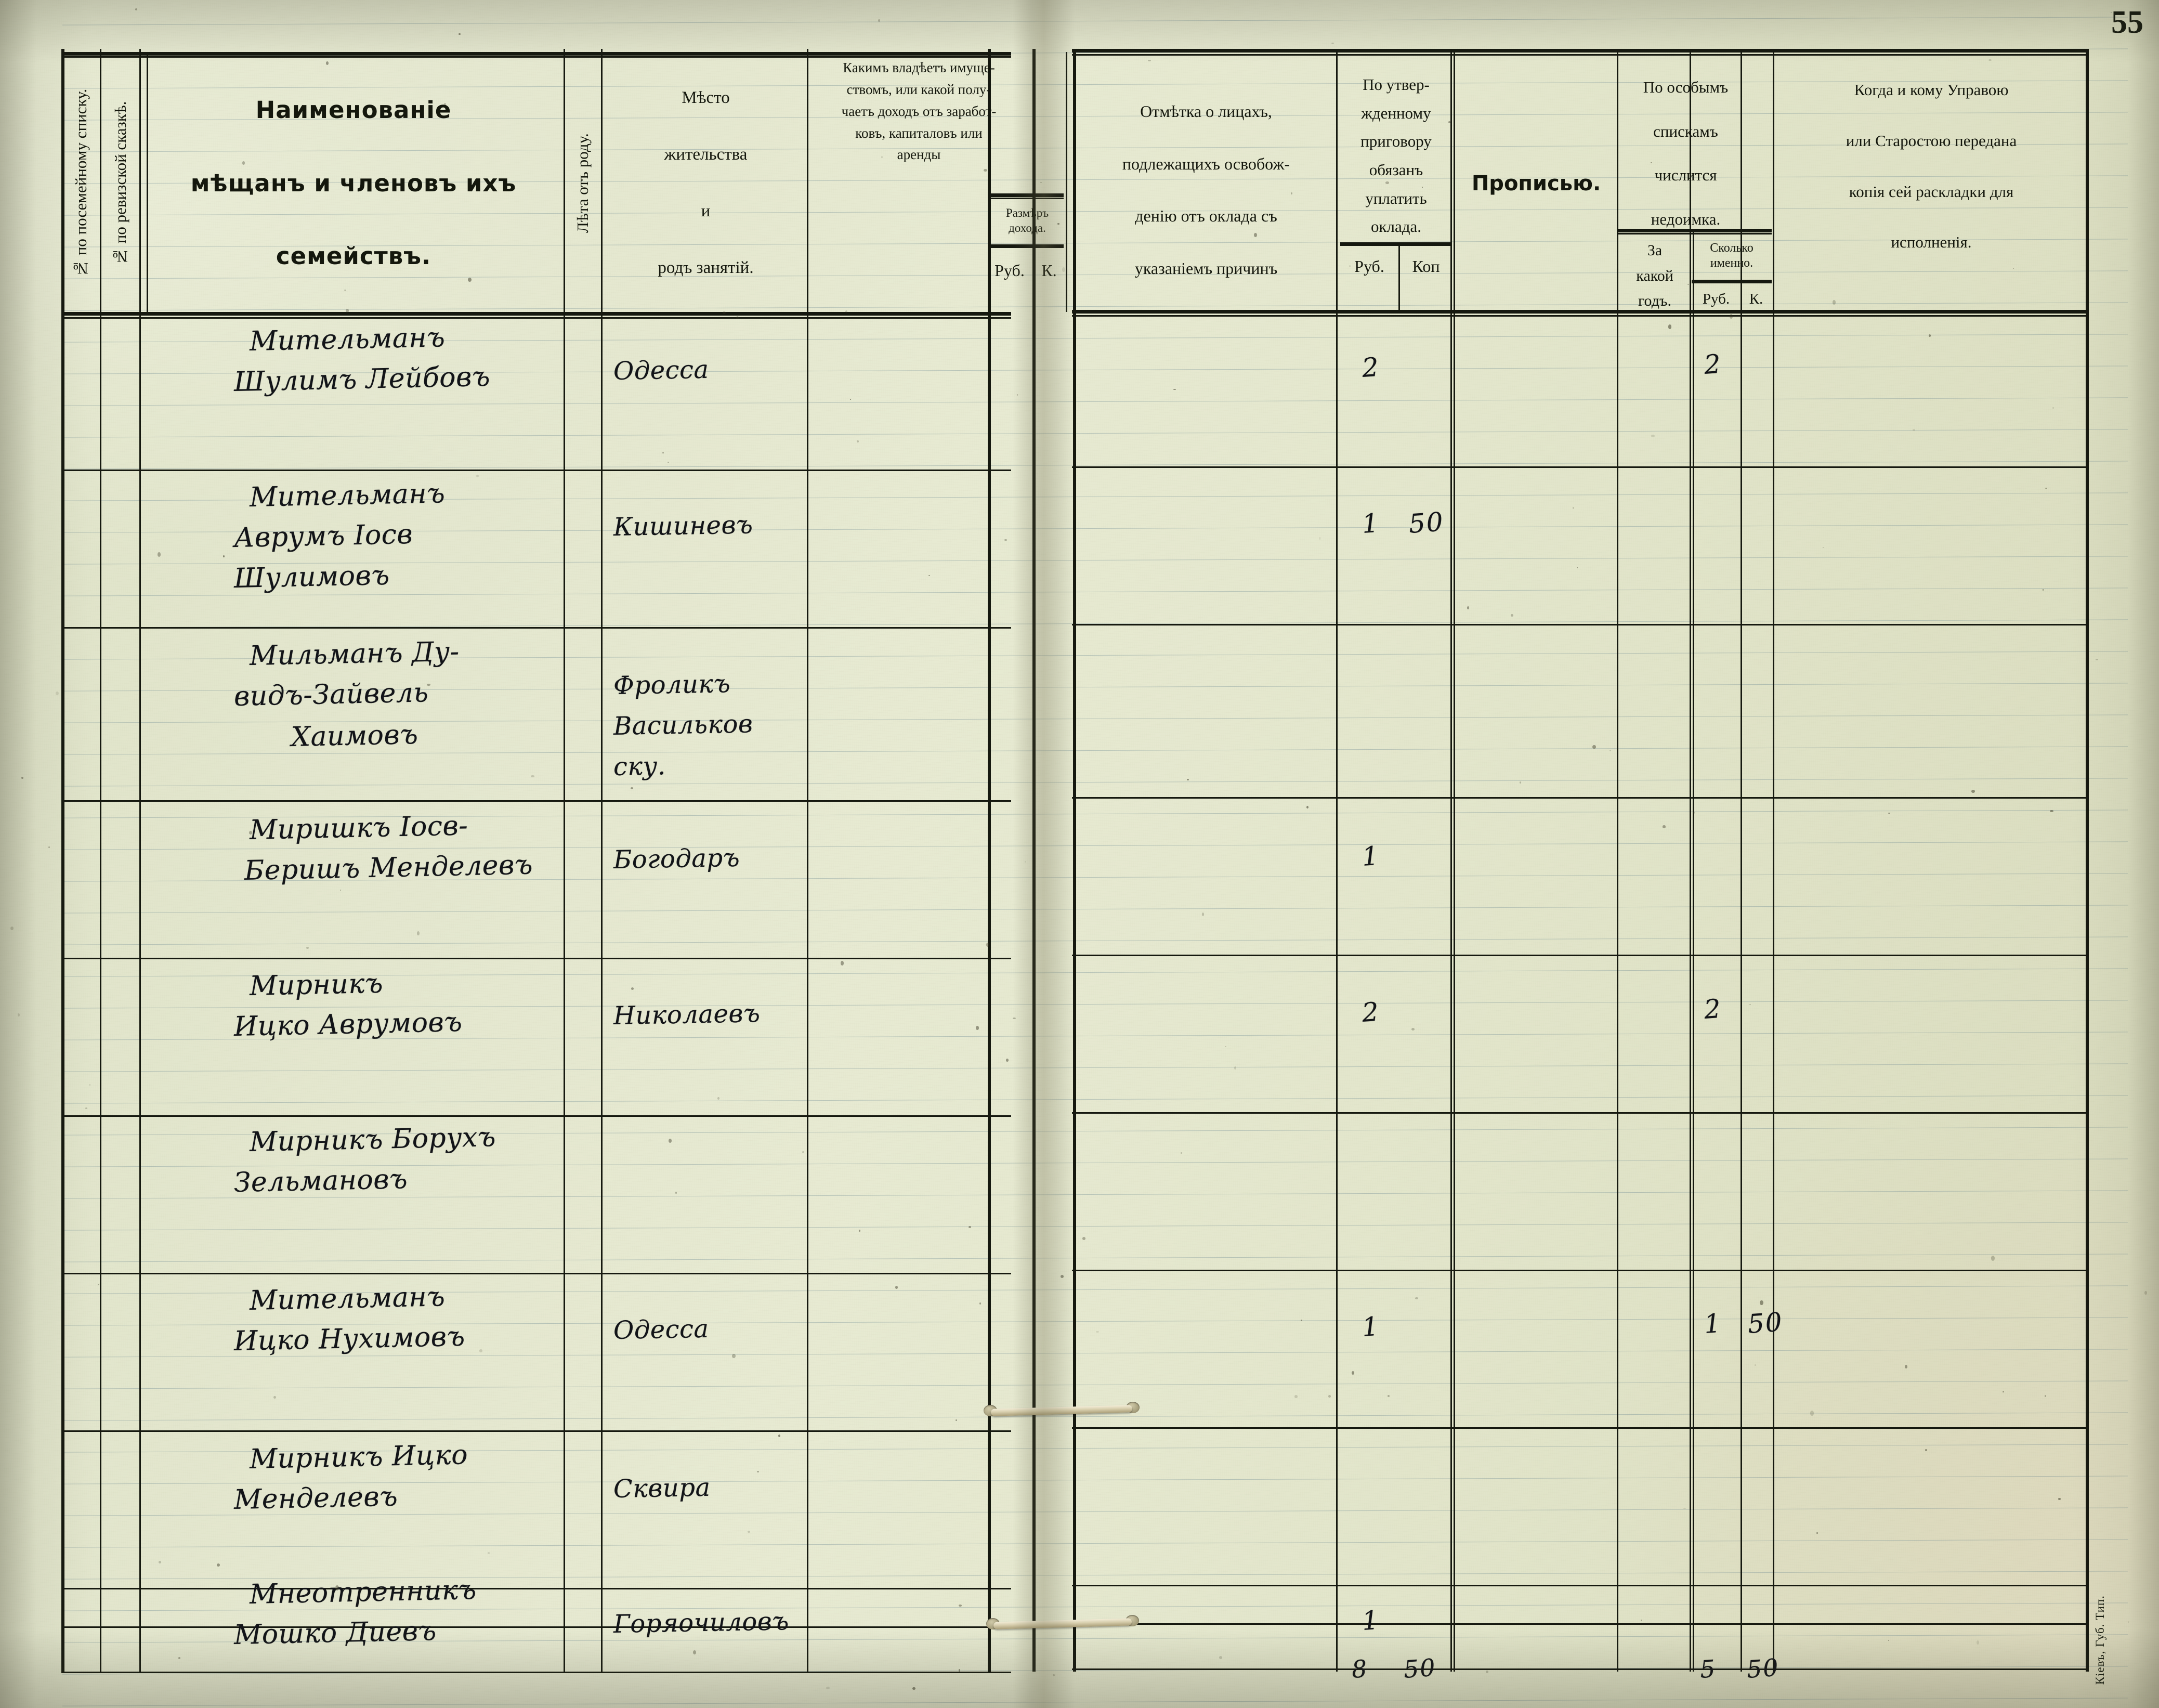 Image resolution: width=2159 pixels, height=1708 pixels. I want to click on cell-residence-row2-line1: Кишиневъ, so click(683, 526).